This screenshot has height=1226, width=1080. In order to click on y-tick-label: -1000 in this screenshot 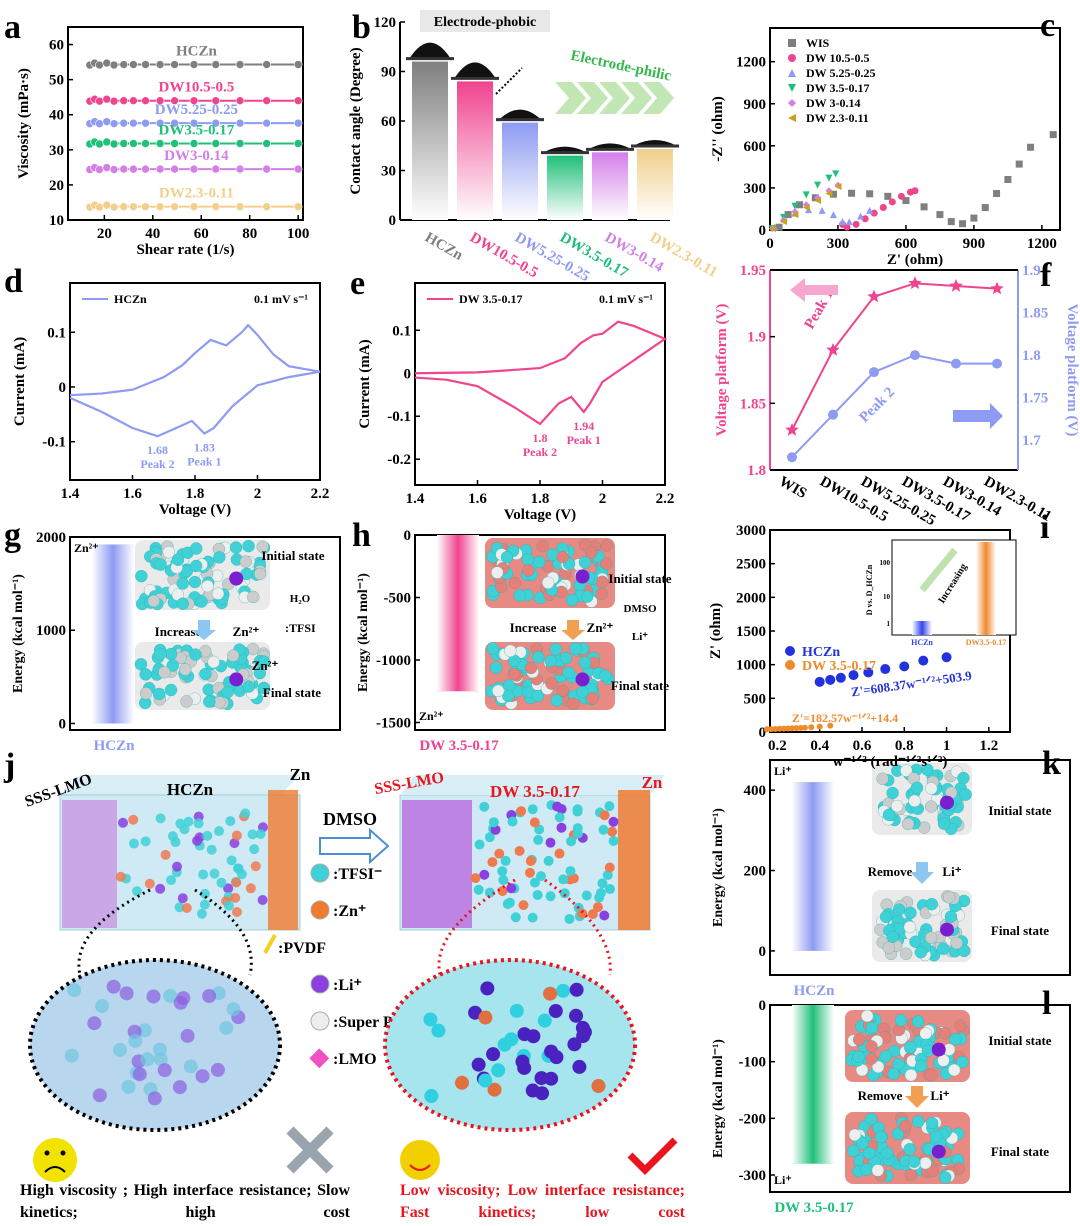, I will do `click(393, 661)`.